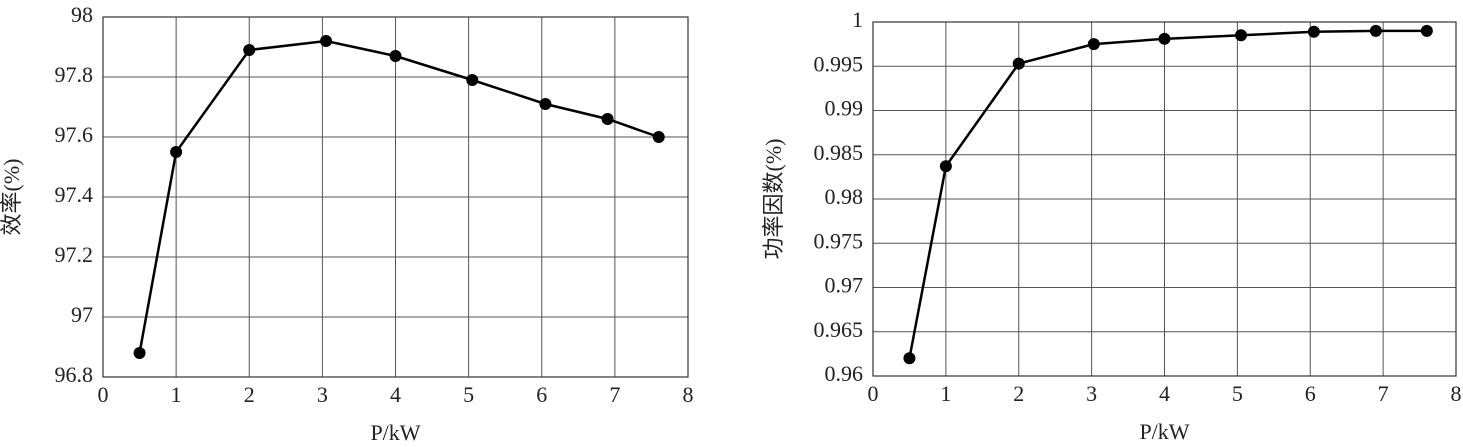 This screenshot has height=447, width=1463. What do you see at coordinates (839, 152) in the screenshot?
I see `y-tick-label: 0.985` at bounding box center [839, 152].